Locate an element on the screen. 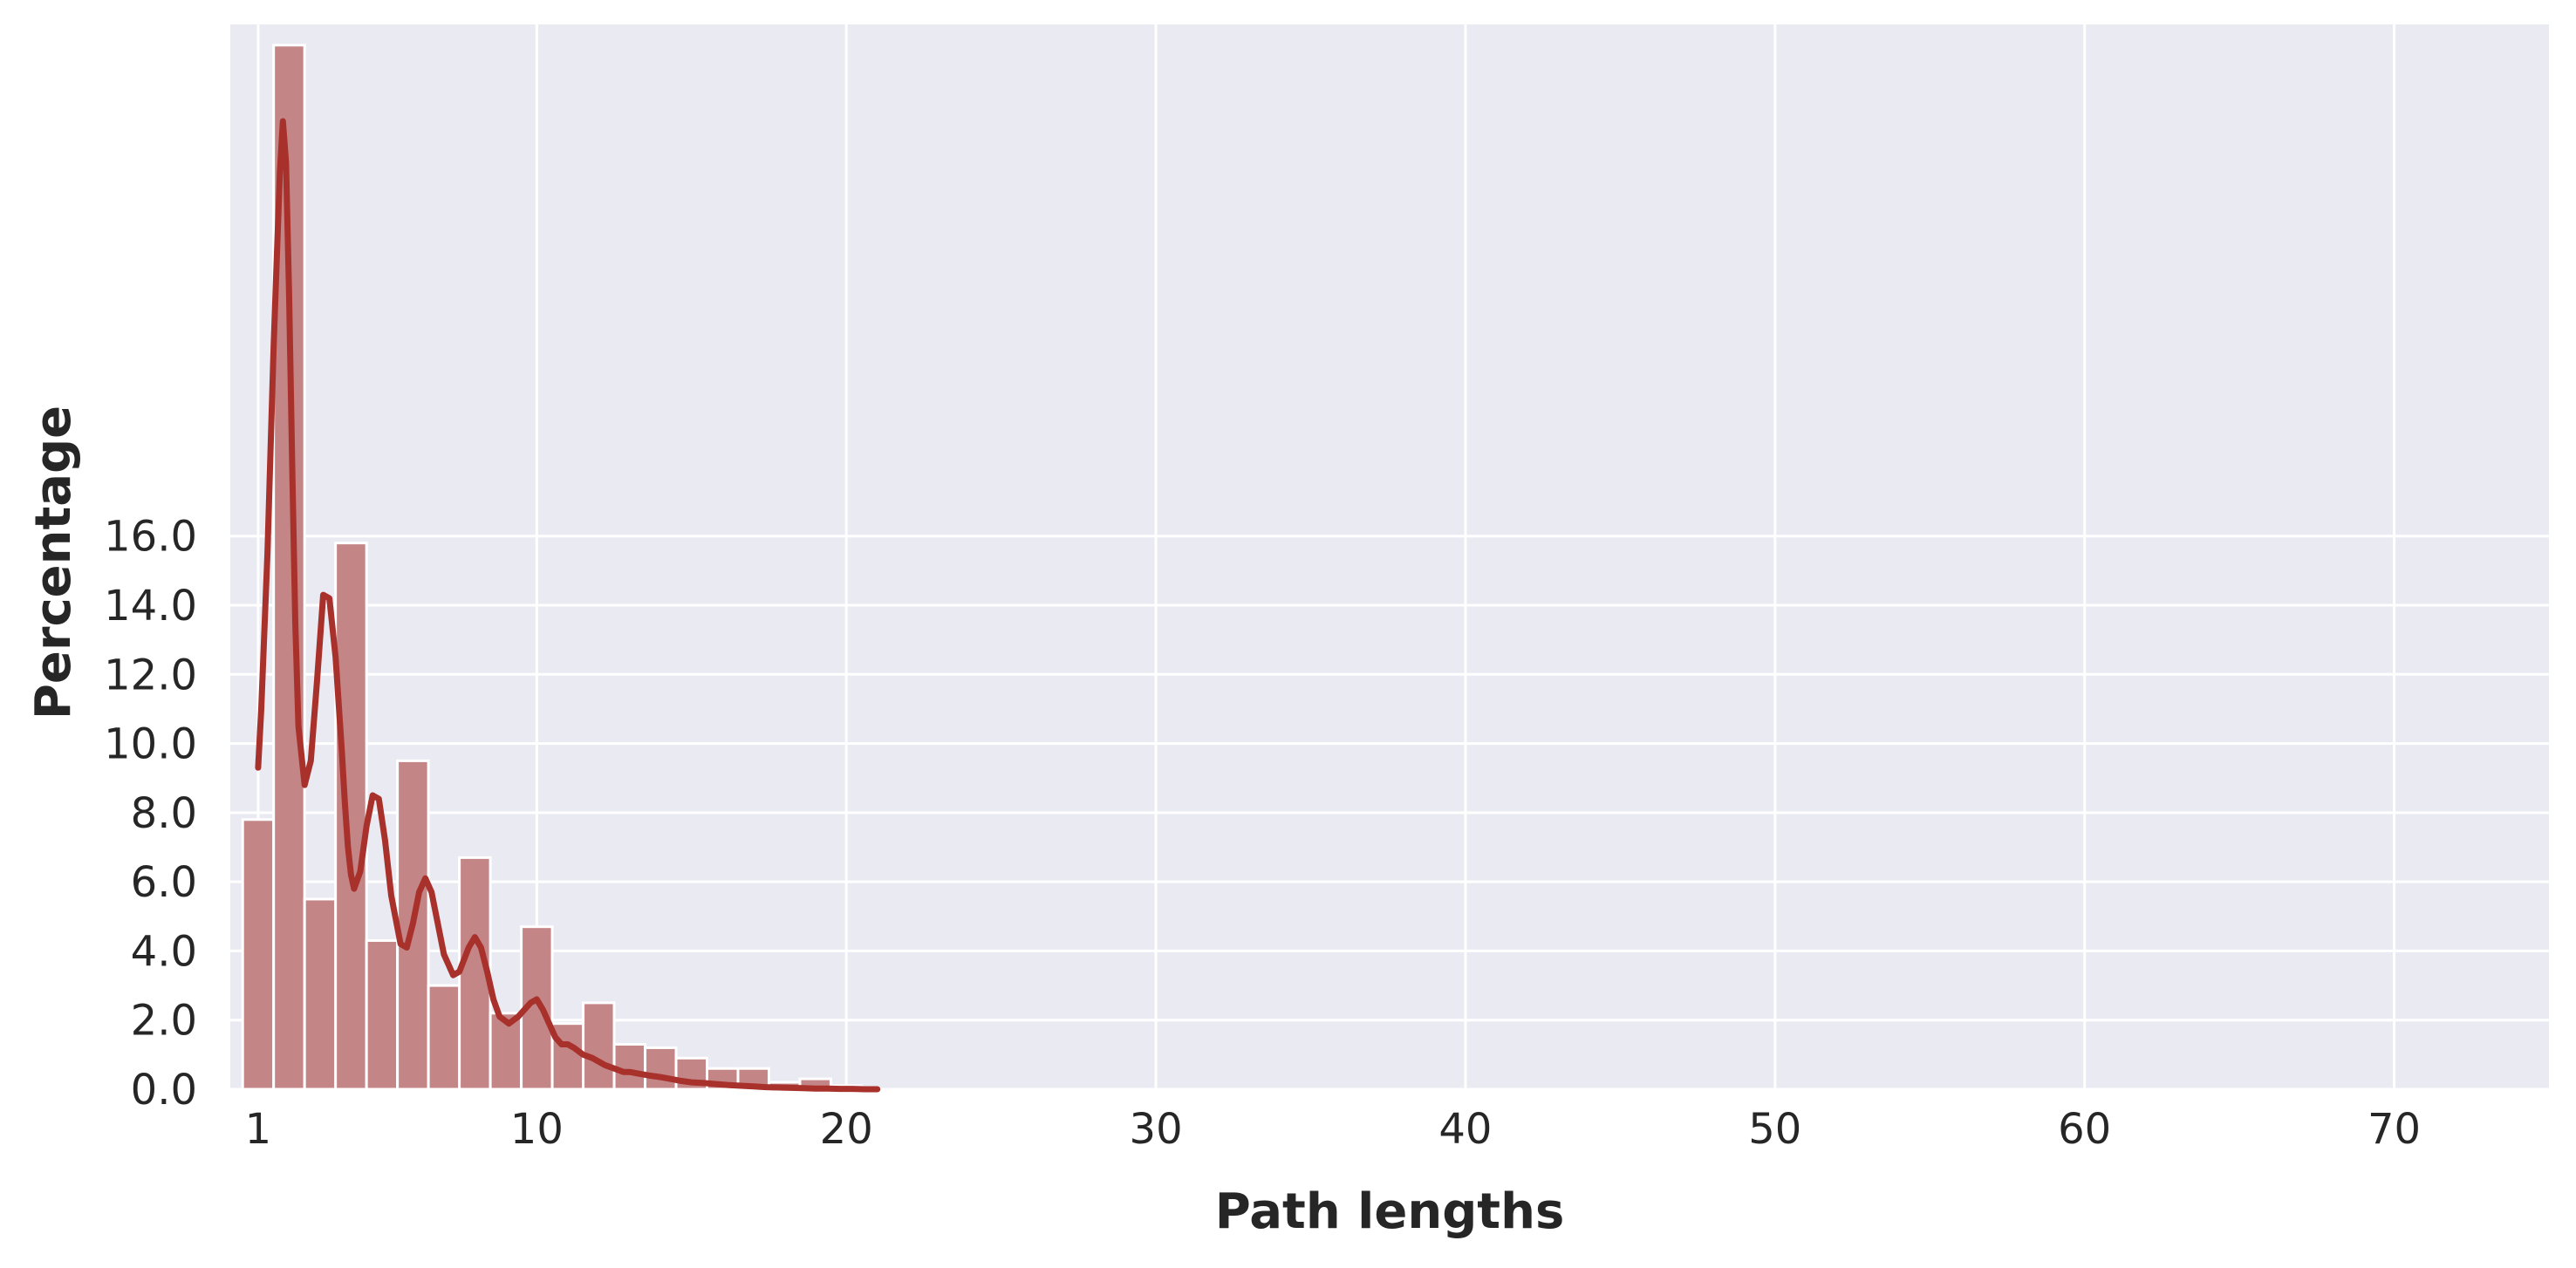 This screenshot has height=1268, width=2576. x-axis-title: Path lengths is located at coordinates (1390, 1211).